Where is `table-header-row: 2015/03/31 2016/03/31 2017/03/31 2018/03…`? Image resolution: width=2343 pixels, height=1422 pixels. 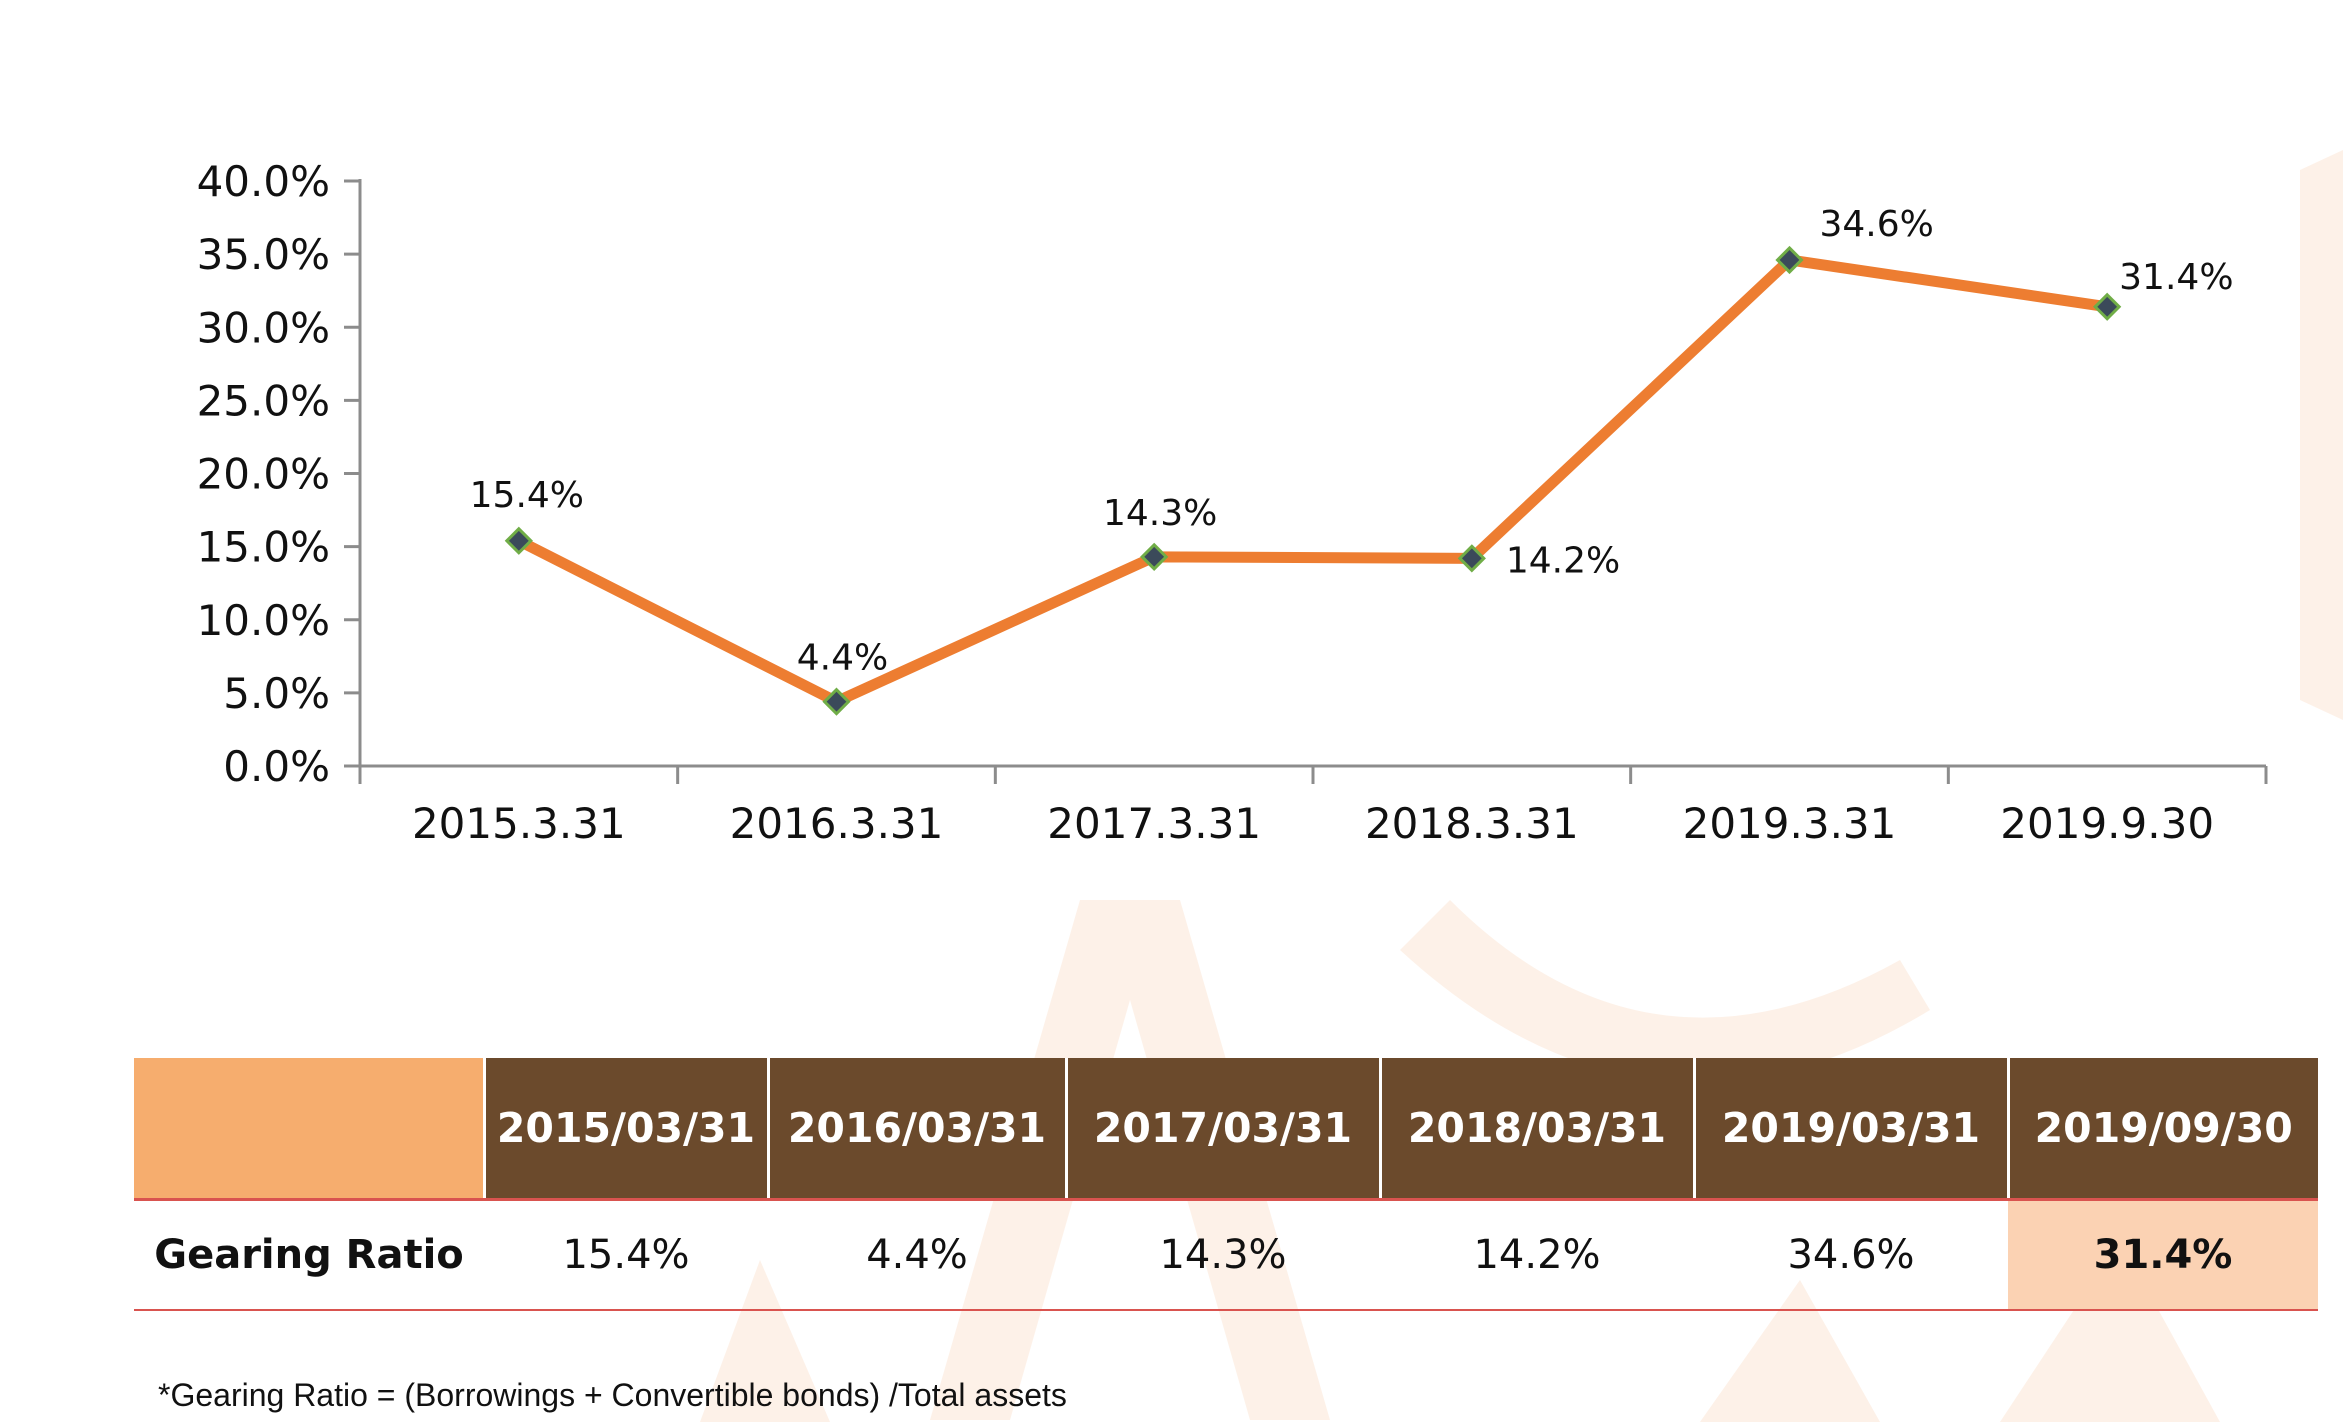 table-header-row: 2015/03/31 2016/03/31 2017/03/31 2018/03… is located at coordinates (1226, 1129).